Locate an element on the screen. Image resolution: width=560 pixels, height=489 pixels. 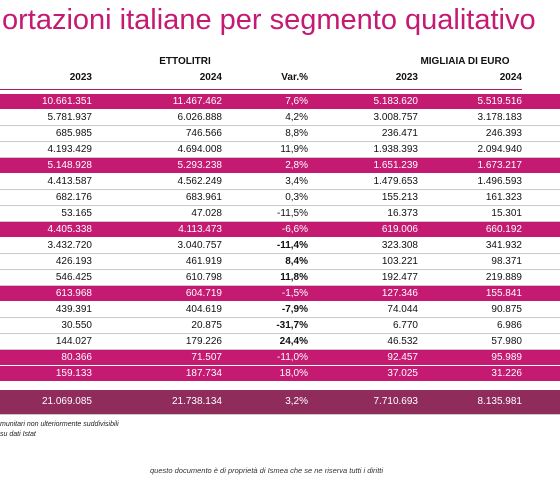
table-cell: 0,3% is located at coordinates (296, 197).